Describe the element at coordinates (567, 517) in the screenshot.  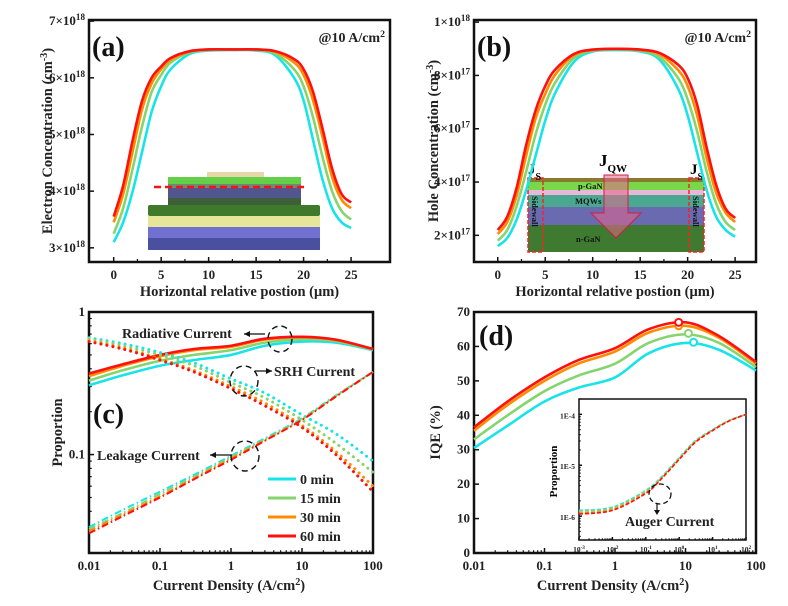
I see `y-tick-label: 1E-6` at that location.